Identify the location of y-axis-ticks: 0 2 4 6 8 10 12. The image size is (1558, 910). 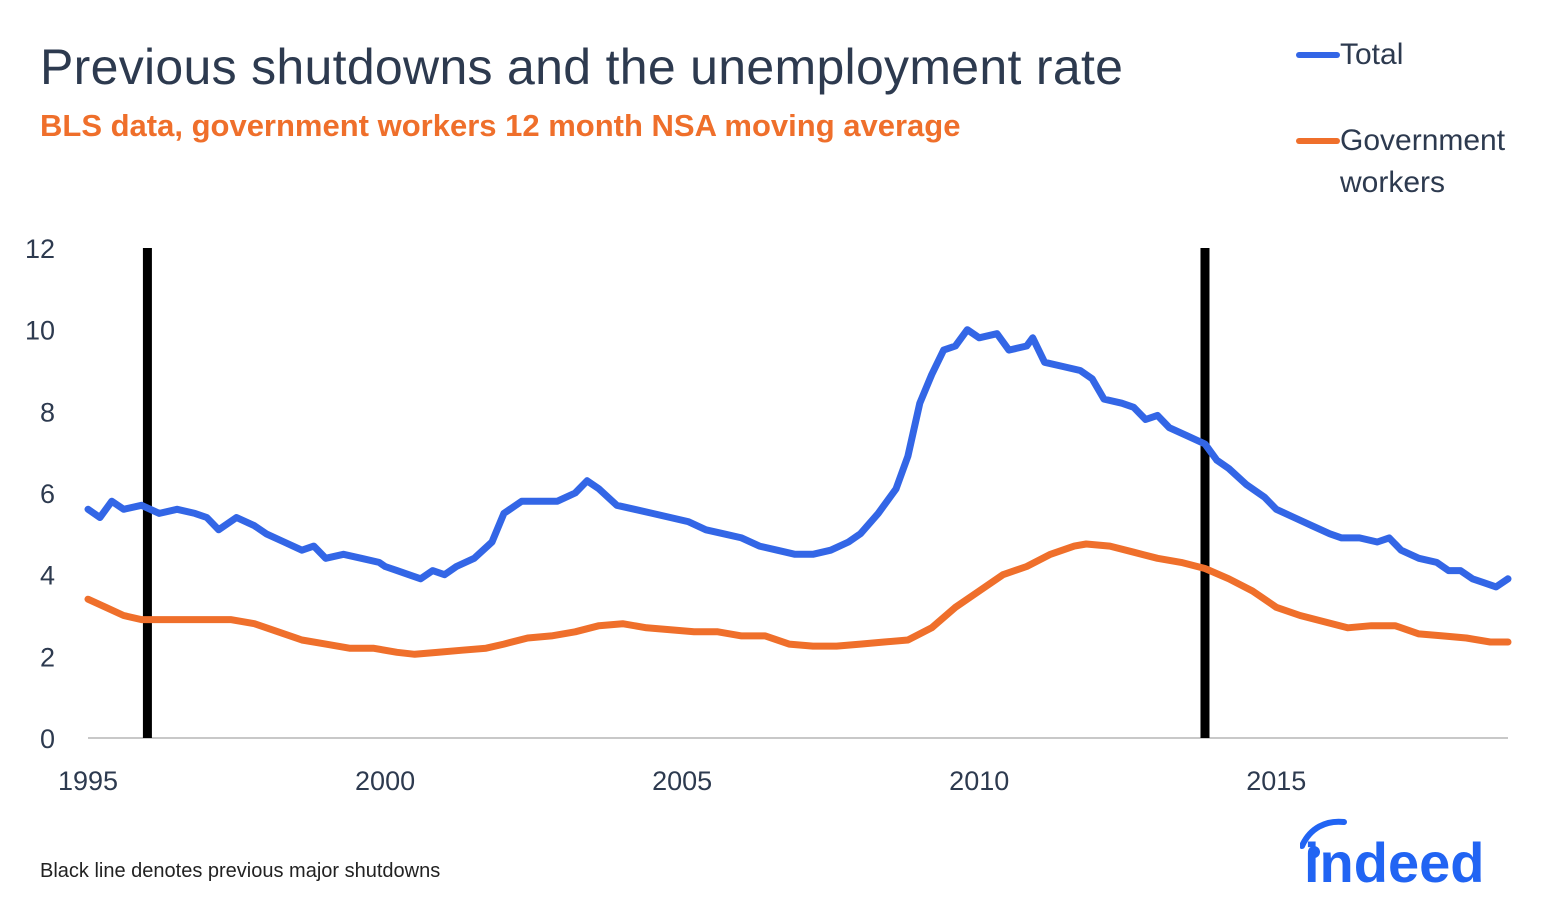
(40, 494).